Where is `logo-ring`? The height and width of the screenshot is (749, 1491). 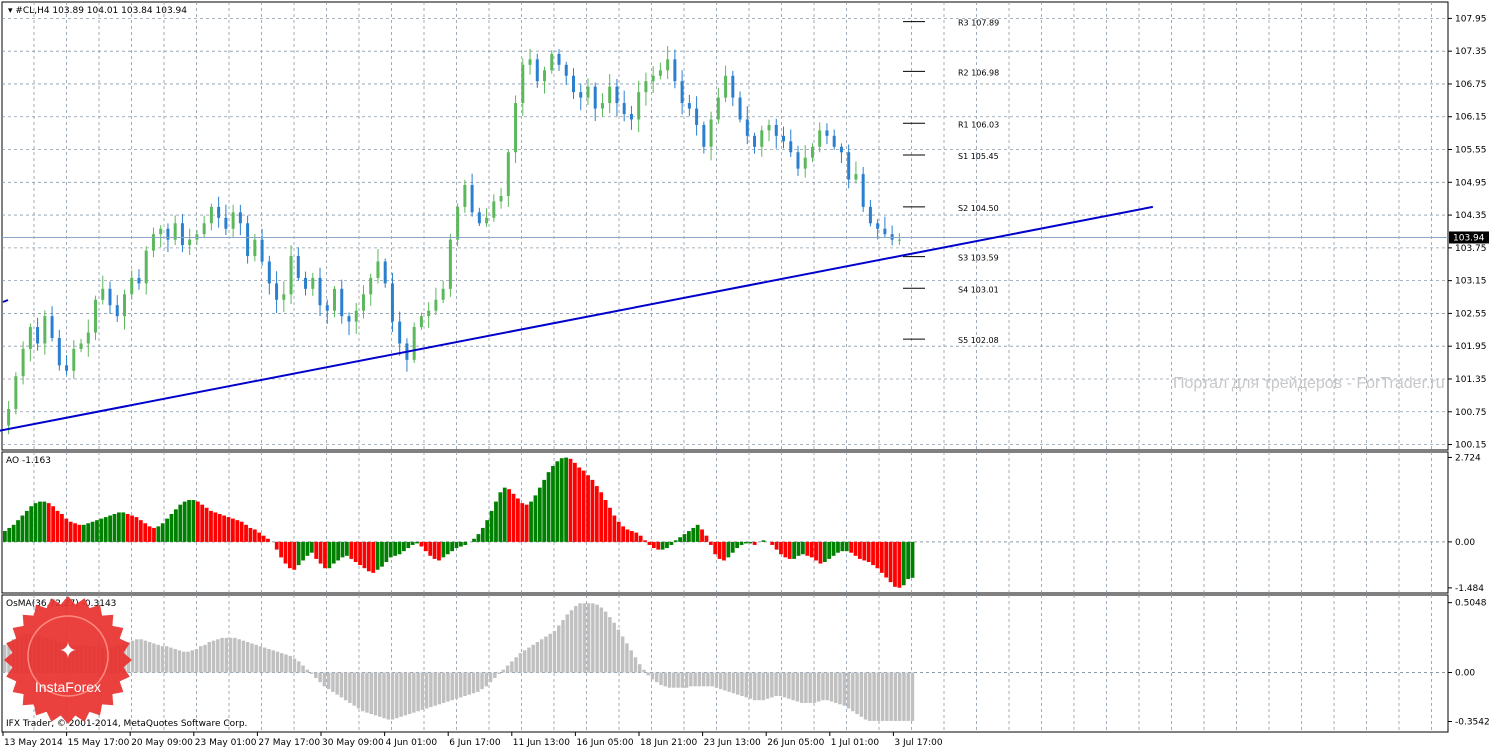
logo-ring is located at coordinates (68, 656).